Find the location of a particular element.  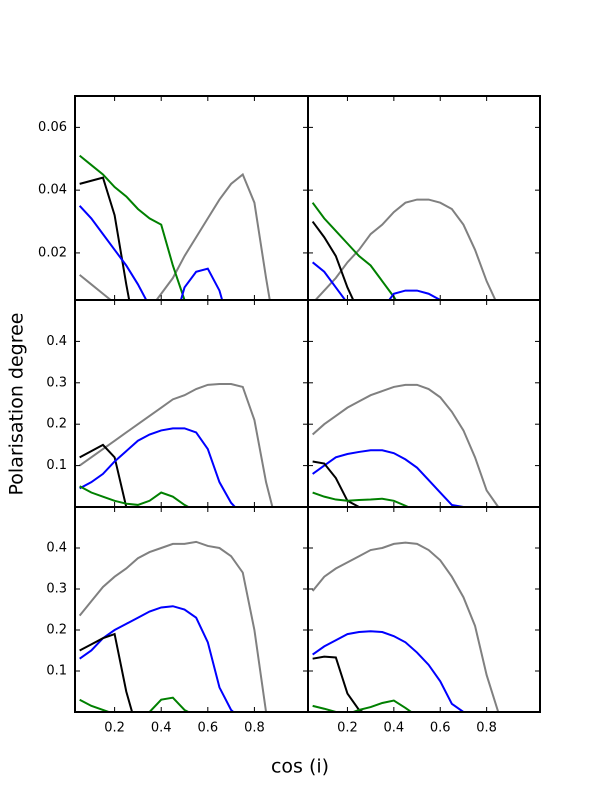

y-axis-label: Polarisation degree is located at coordinates (17, 404).